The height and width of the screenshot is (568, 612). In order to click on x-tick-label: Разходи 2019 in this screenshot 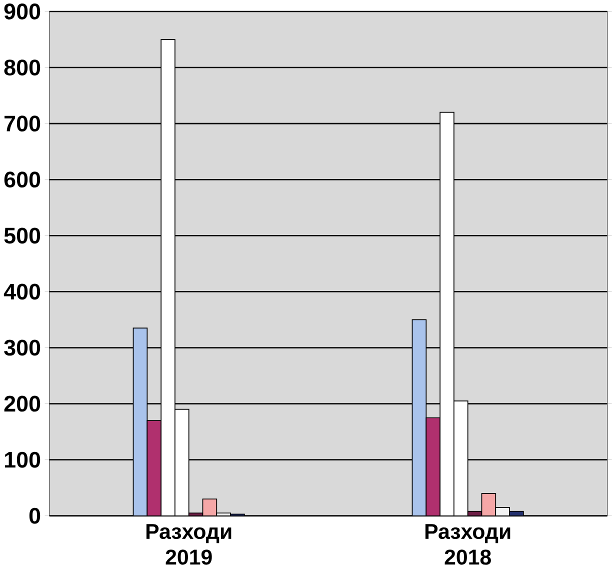, I will do `click(189, 544)`.